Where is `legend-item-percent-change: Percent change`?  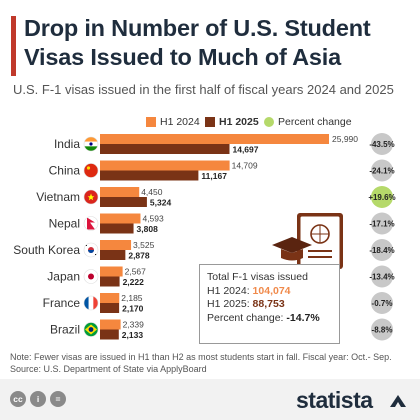
legend-item-percent-change: Percent change is located at coordinates (308, 122).